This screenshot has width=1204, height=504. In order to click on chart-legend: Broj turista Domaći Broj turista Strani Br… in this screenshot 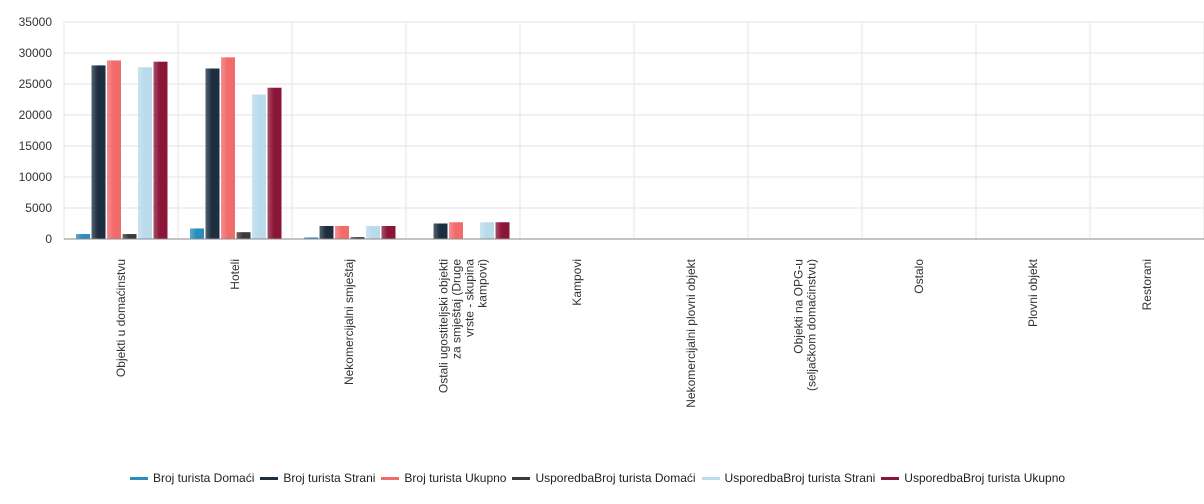, I will do `click(630, 477)`.